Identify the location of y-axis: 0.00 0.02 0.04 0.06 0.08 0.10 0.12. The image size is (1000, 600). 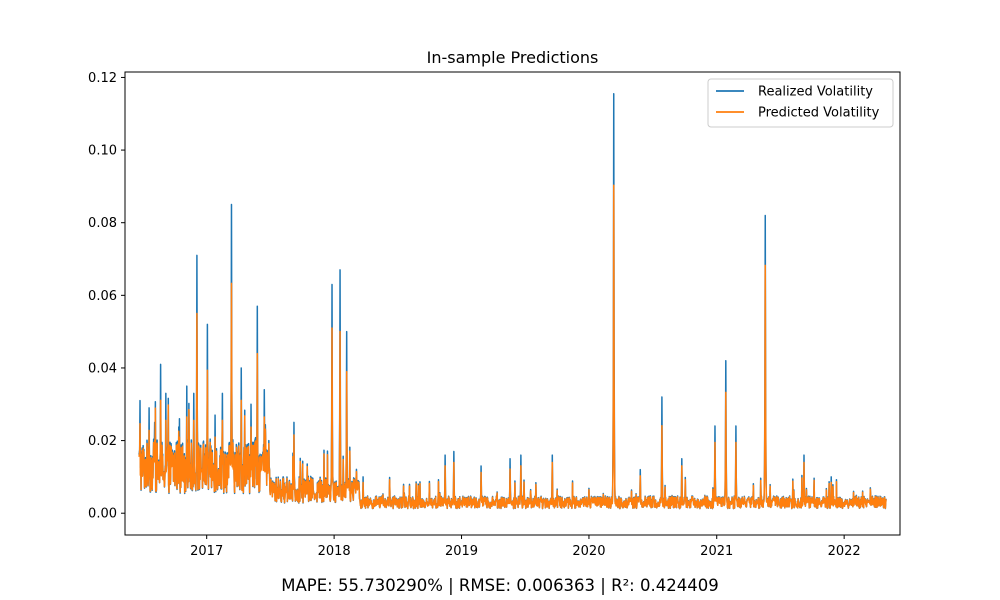
(106, 296).